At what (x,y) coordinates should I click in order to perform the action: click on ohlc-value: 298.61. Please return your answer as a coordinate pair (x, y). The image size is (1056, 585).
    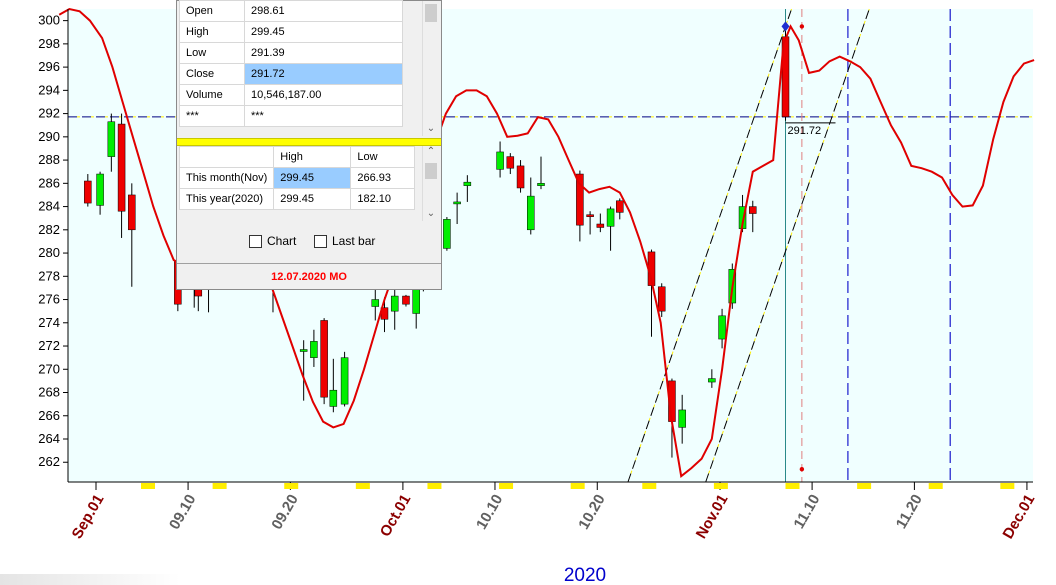
    Looking at the image, I should click on (323, 11).